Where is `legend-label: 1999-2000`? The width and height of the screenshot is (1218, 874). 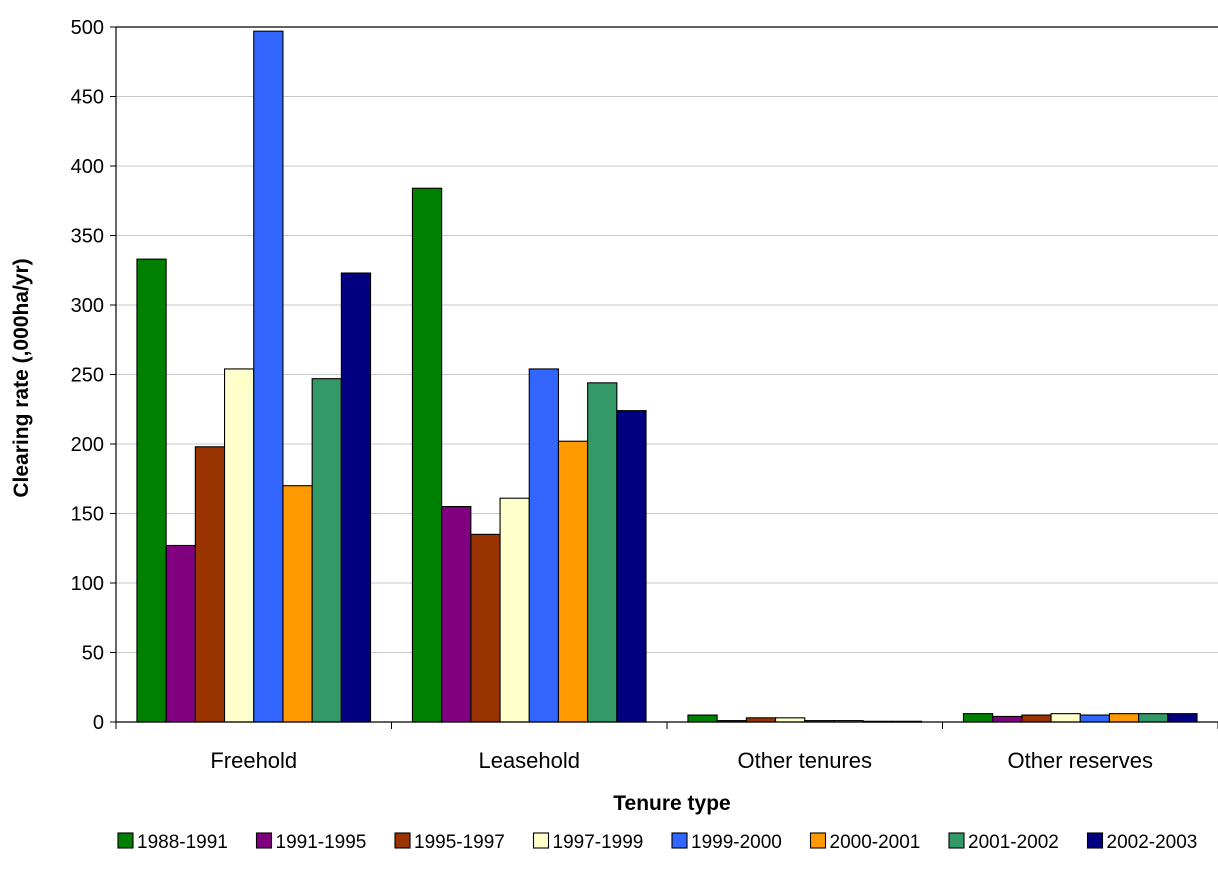
legend-label: 1999-2000 is located at coordinates (736, 842).